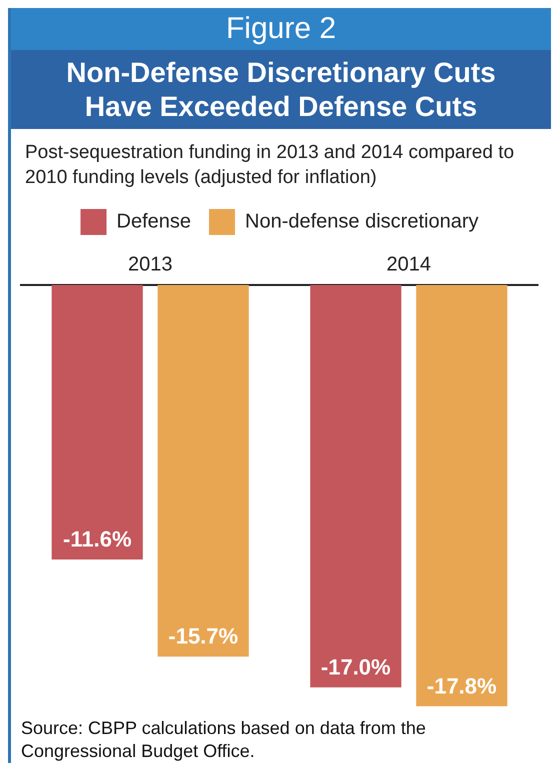 The width and height of the screenshot is (557, 765). I want to click on data-label: -17.8%, so click(461, 685).